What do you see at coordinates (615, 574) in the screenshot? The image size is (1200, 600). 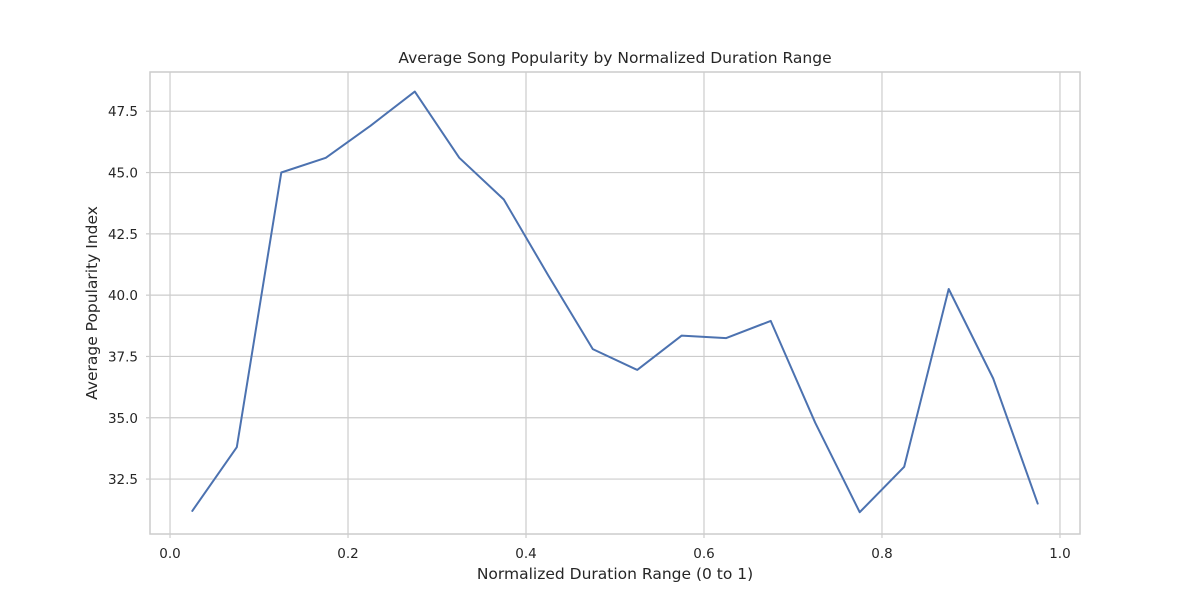 I see `x-axis-label: Normalized Duration Range (0 to 1)` at bounding box center [615, 574].